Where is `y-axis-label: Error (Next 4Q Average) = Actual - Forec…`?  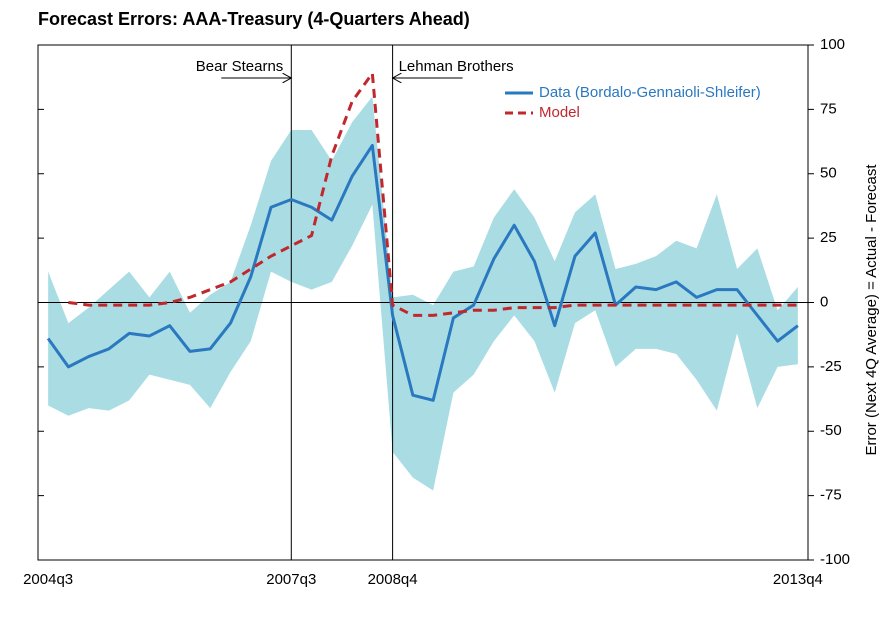
y-axis-label: Error (Next 4Q Average) = Actual - Forec… is located at coordinates (871, 310).